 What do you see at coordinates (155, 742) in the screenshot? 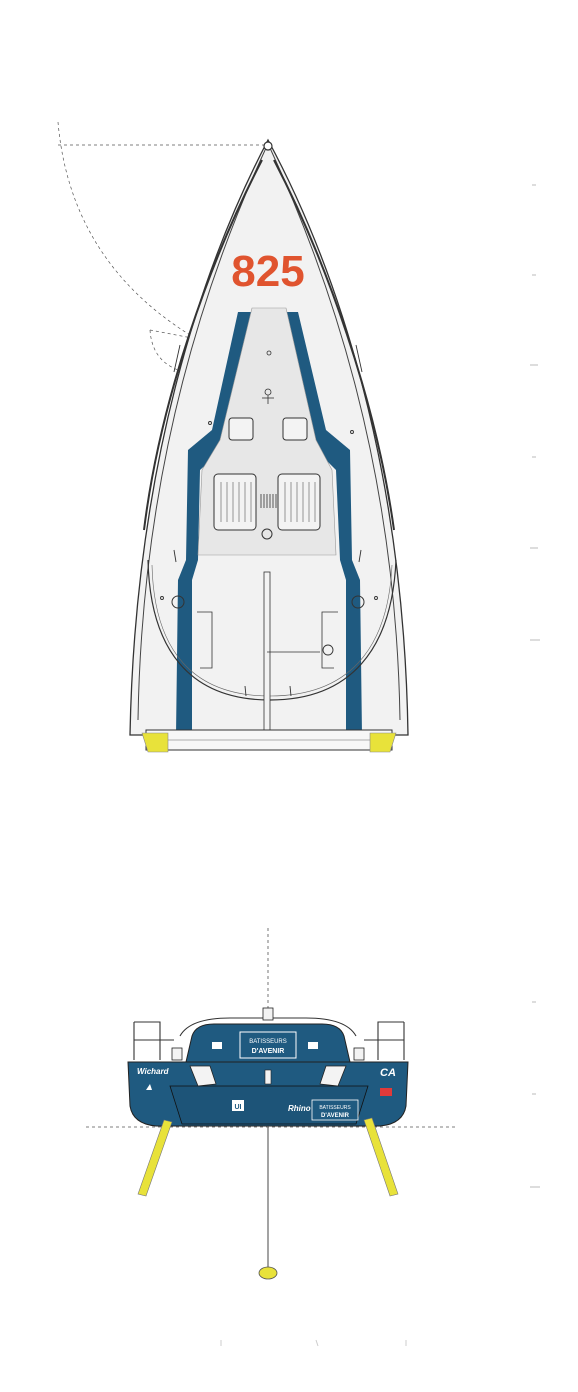
I see `port-stern-pad` at bounding box center [155, 742].